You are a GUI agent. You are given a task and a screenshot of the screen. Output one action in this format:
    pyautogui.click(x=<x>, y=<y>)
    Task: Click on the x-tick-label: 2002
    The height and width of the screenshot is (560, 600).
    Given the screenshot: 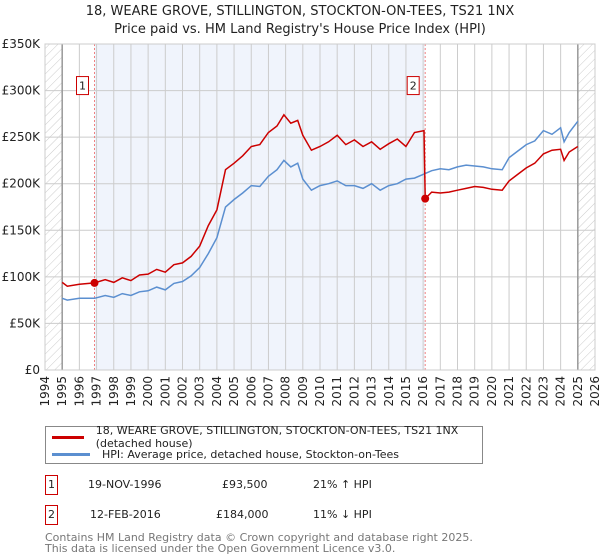 What is the action you would take?
    pyautogui.click(x=183, y=391)
    